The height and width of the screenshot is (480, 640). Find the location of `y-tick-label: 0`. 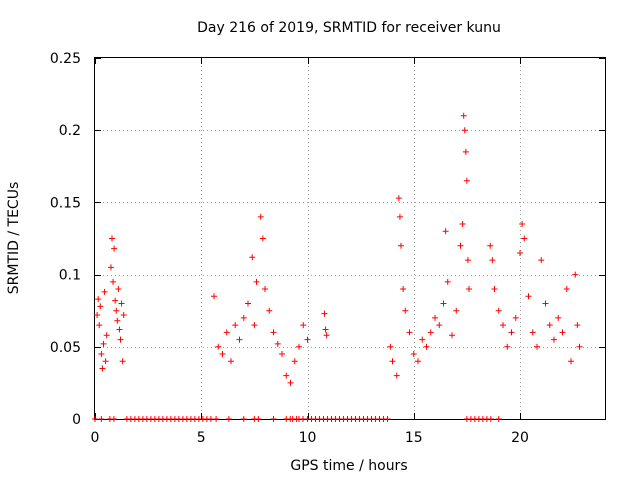

y-tick-label: 0 is located at coordinates (76, 420).